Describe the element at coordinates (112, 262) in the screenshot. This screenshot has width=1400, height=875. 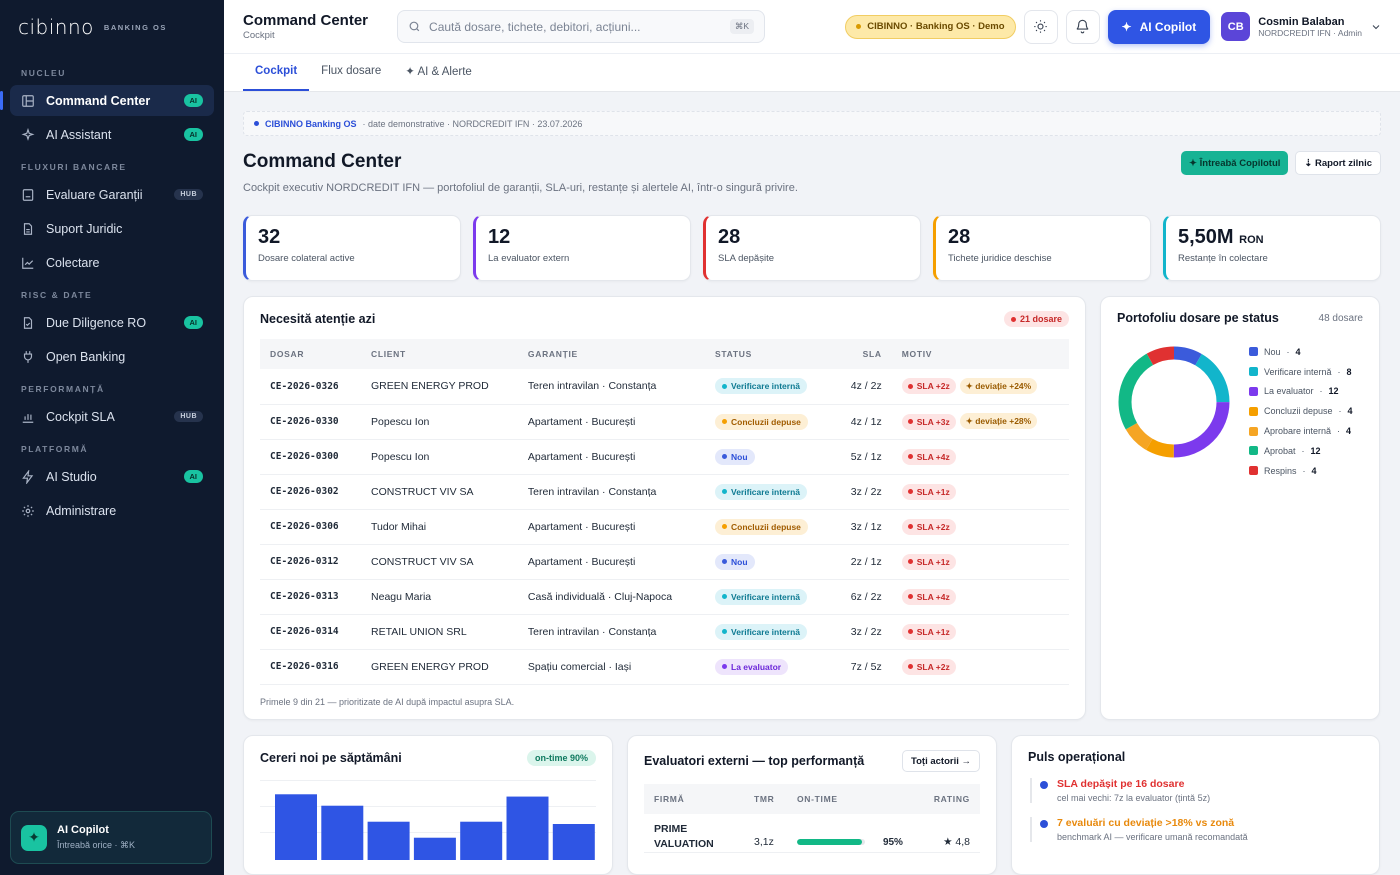
I see `sidebar-item-colectare: Colectare` at that location.